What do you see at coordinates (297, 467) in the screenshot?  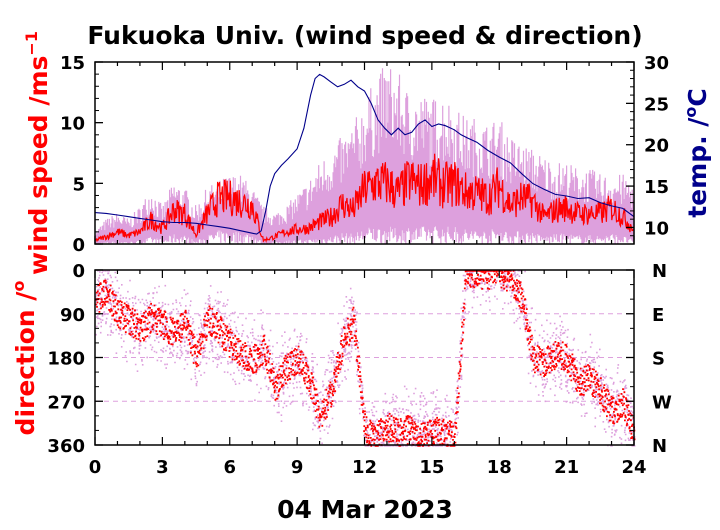 I see `x-tick-label: 9` at bounding box center [297, 467].